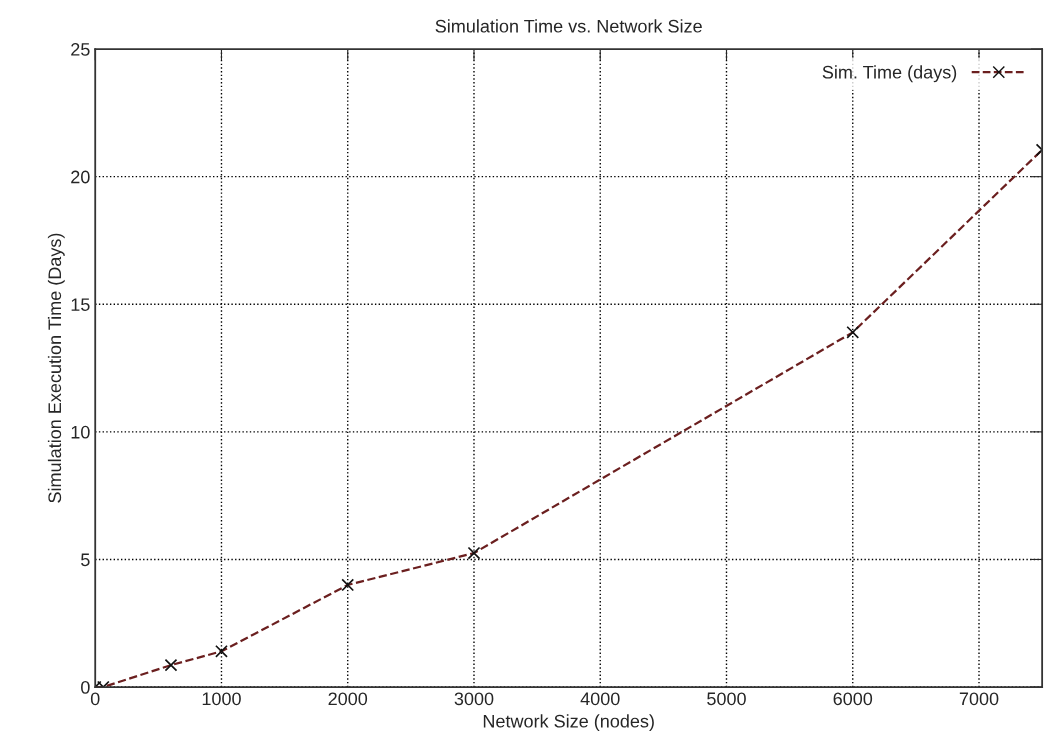 Image resolution: width=1058 pixels, height=755 pixels. Describe the element at coordinates (853, 699) in the screenshot. I see `x-tick-label: 6000` at that location.